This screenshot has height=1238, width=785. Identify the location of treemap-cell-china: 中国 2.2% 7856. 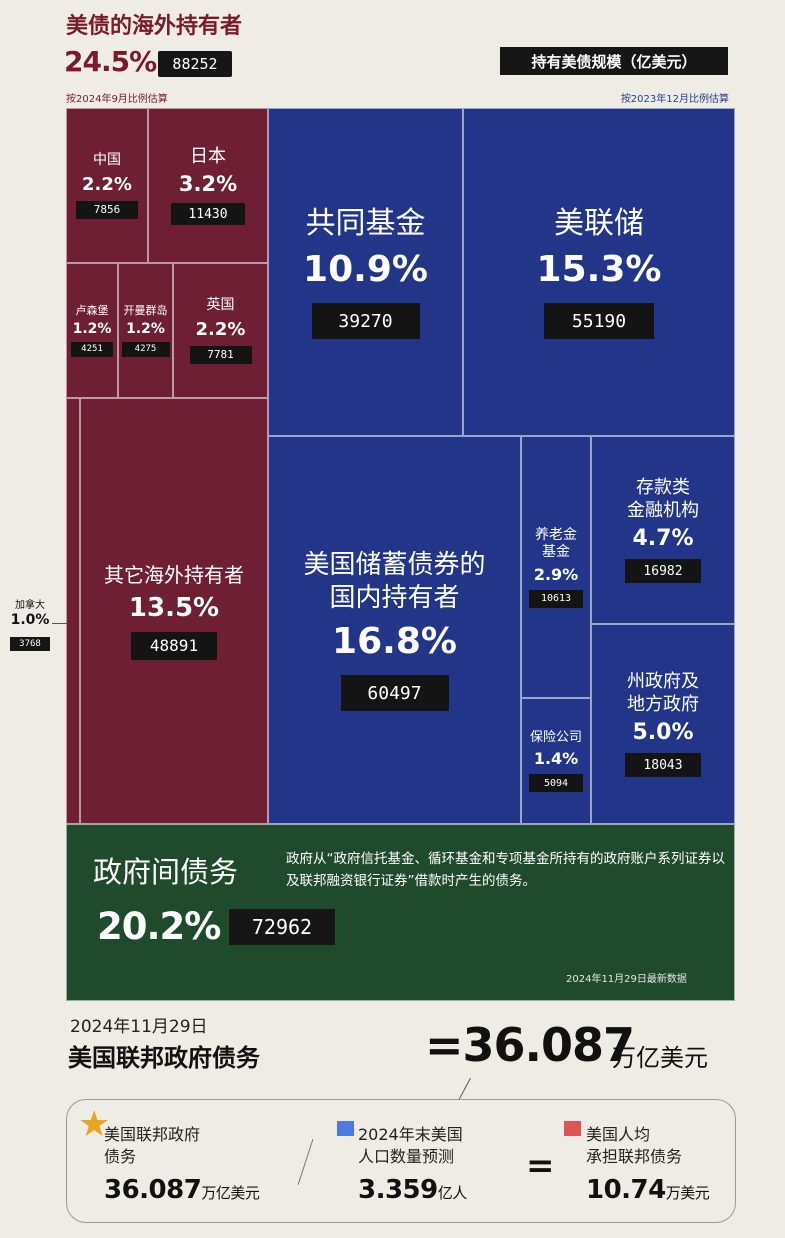
(107, 185).